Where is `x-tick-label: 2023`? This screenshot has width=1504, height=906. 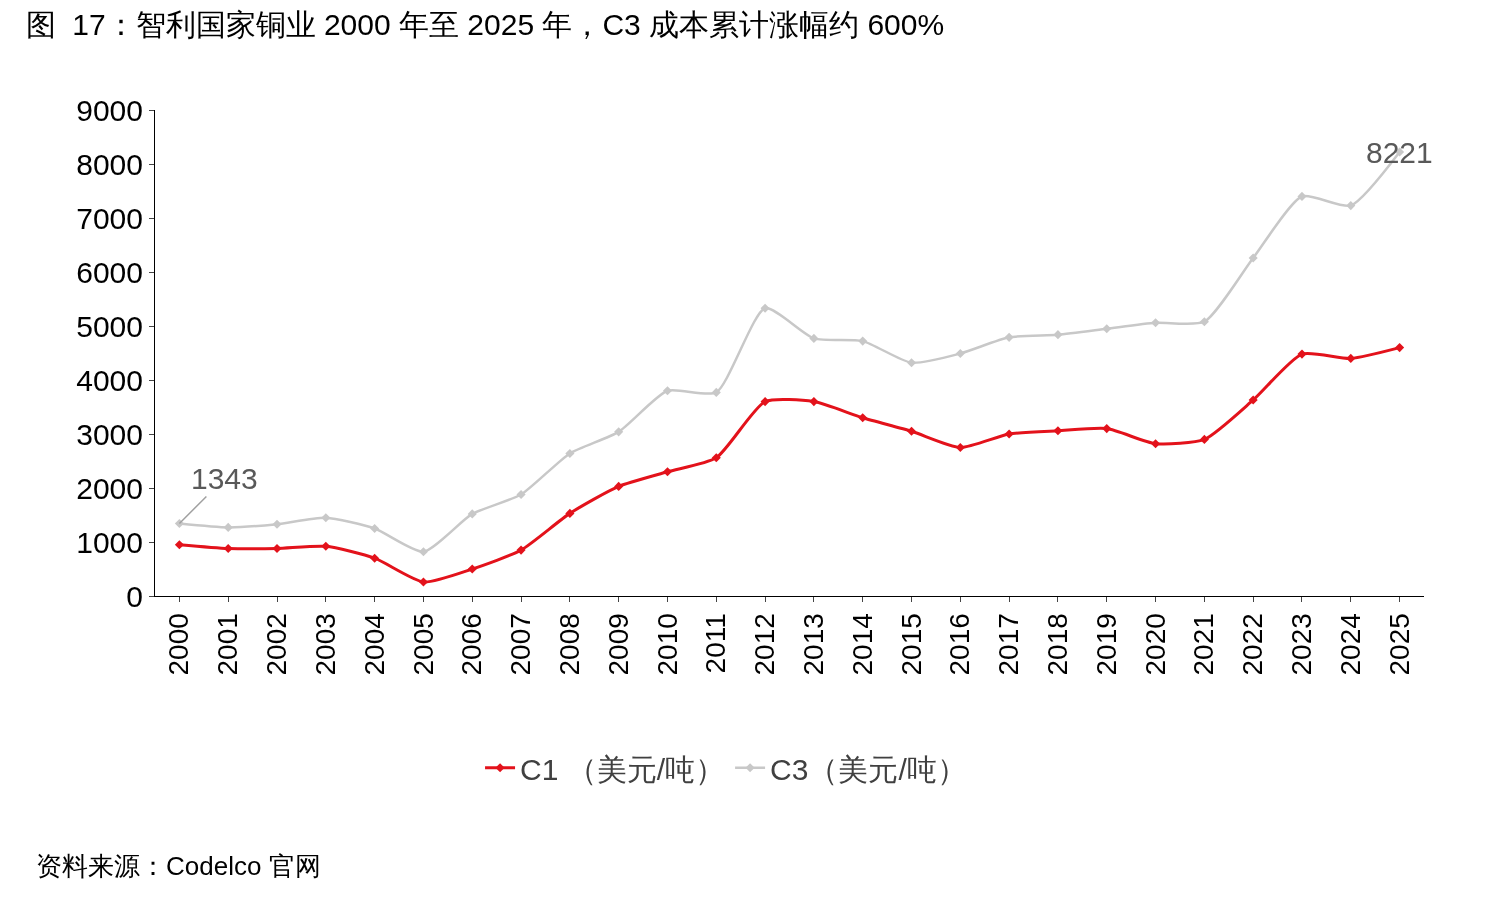 x-tick-label: 2023 is located at coordinates (1302, 644).